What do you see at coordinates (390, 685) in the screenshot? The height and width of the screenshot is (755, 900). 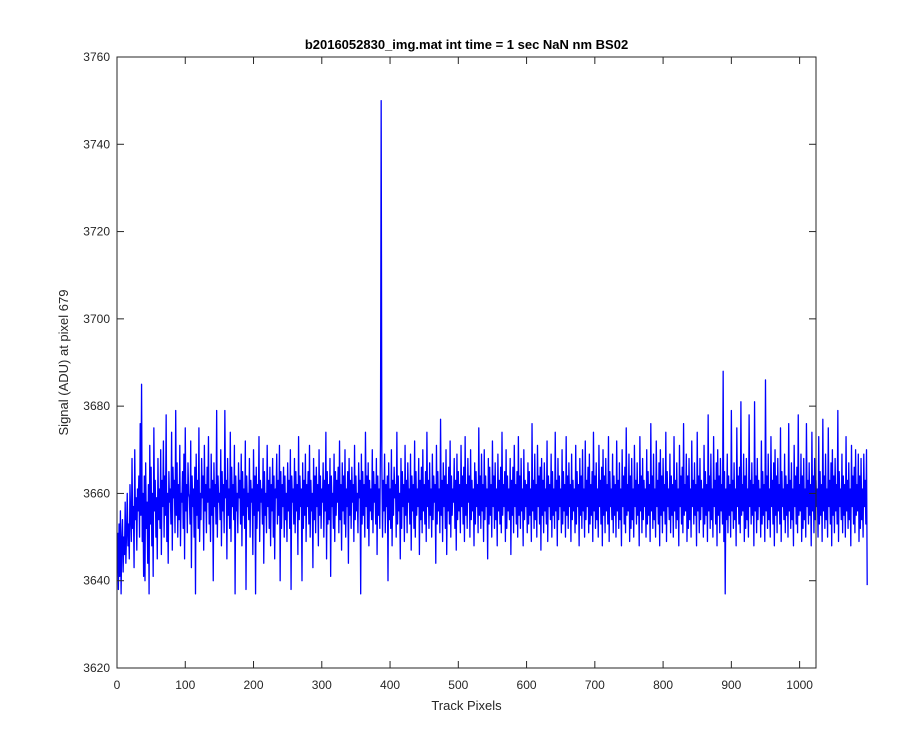 I see `x-tick-label: 400` at bounding box center [390, 685].